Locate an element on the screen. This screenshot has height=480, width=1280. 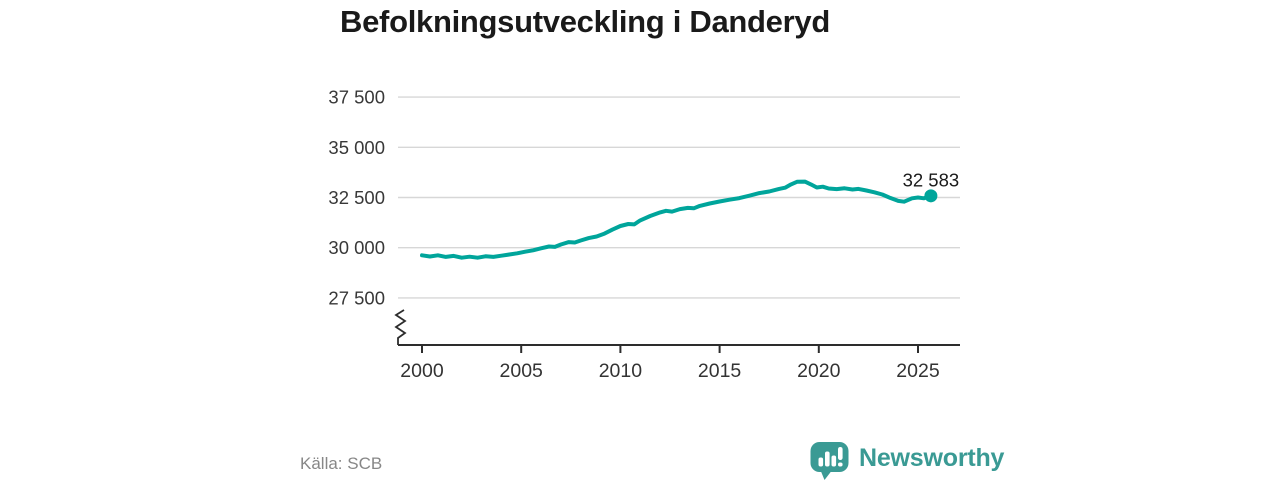
endpoint-label: 32 583 is located at coordinates (931, 179).